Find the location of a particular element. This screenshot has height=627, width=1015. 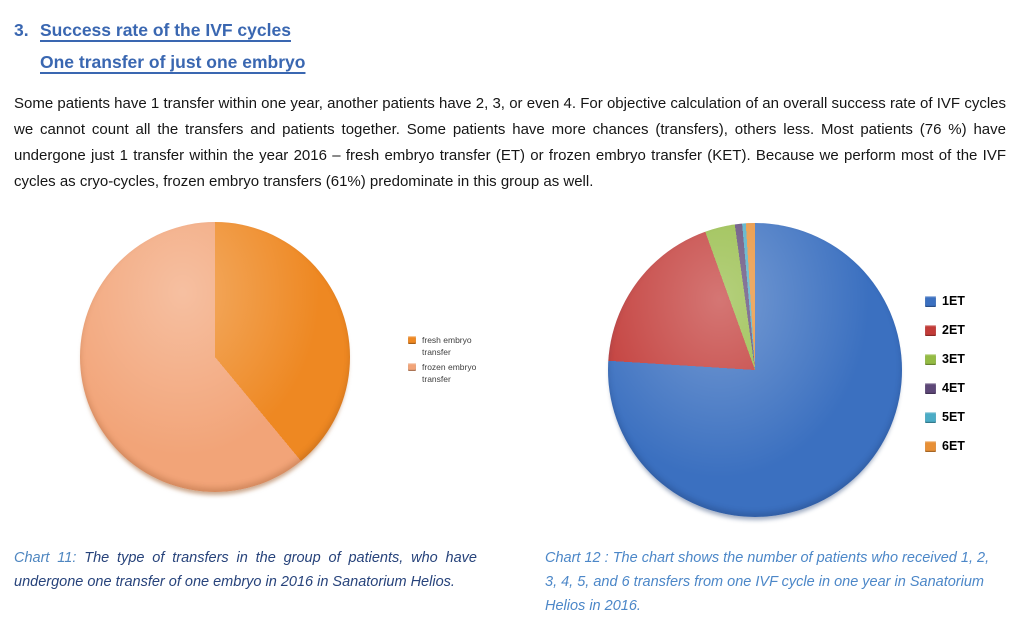

legend-item: fresh embryo transfer is located at coordinates (452, 346).